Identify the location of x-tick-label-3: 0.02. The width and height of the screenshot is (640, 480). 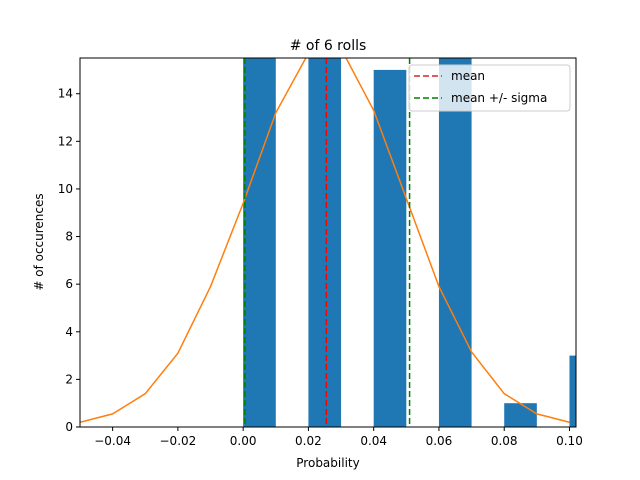
(308, 441).